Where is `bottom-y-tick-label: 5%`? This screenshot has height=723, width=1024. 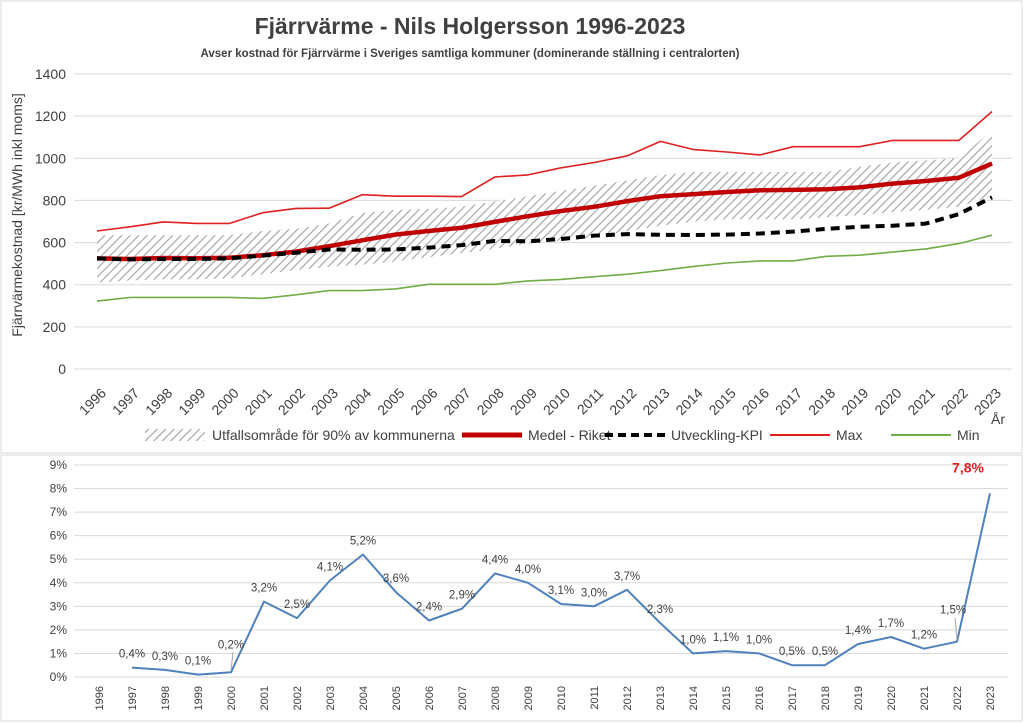 bottom-y-tick-label: 5% is located at coordinates (59, 559).